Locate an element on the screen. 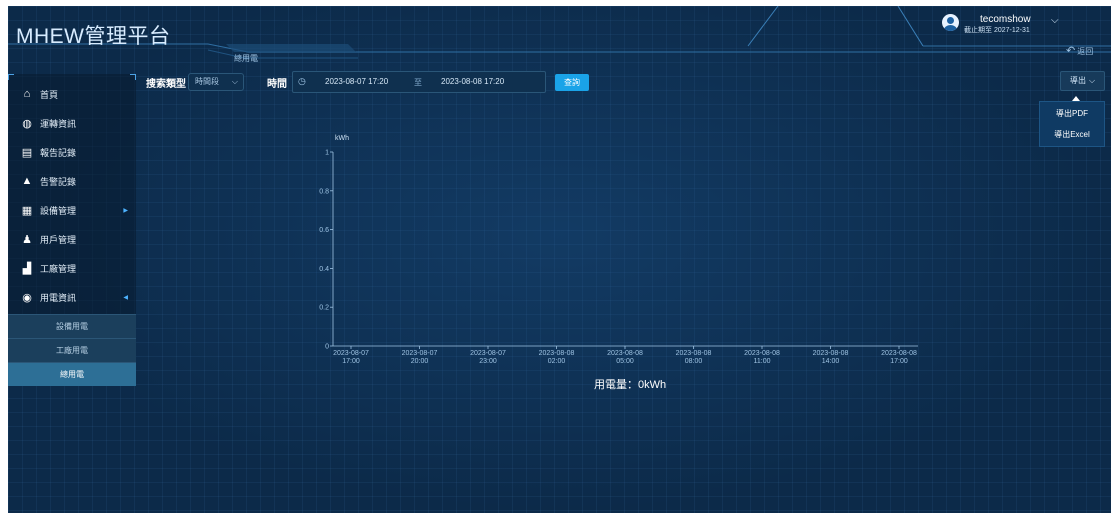 The image size is (1111, 513). sidebar-item-users: ♟ 用戶管理 is located at coordinates (72, 239).